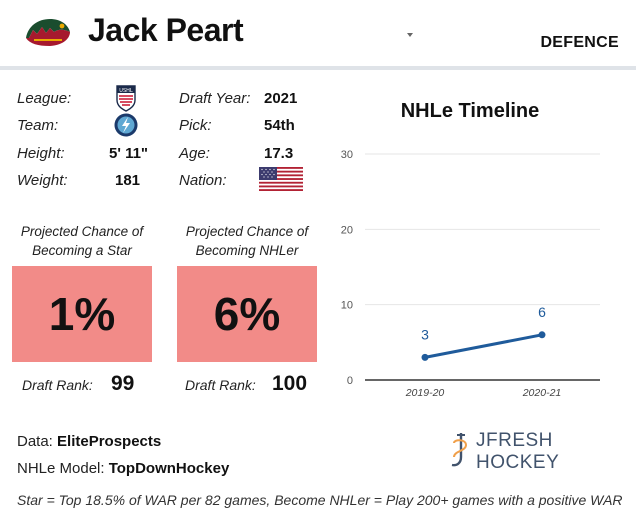 The height and width of the screenshot is (523, 636). I want to click on nhler-projection-label: Projected Chance of Becoming NHLer, so click(247, 241).